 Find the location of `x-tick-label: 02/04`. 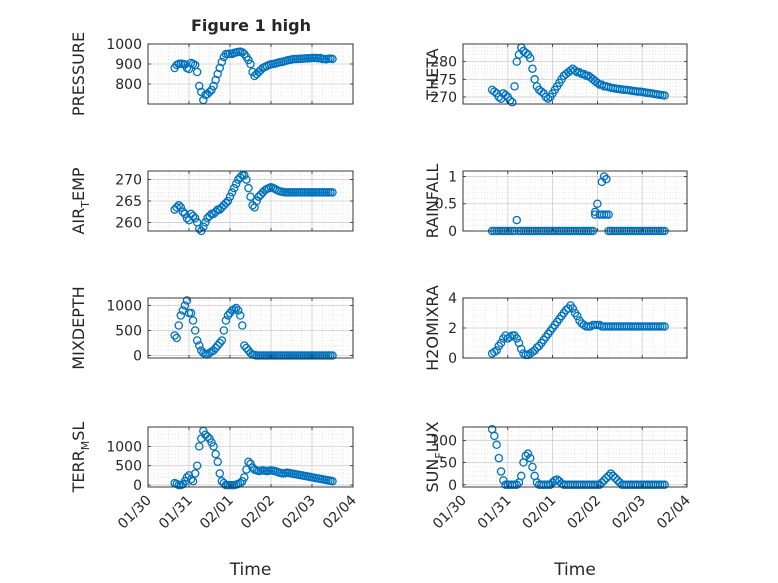

x-tick-label: 02/04 is located at coordinates (340, 512).